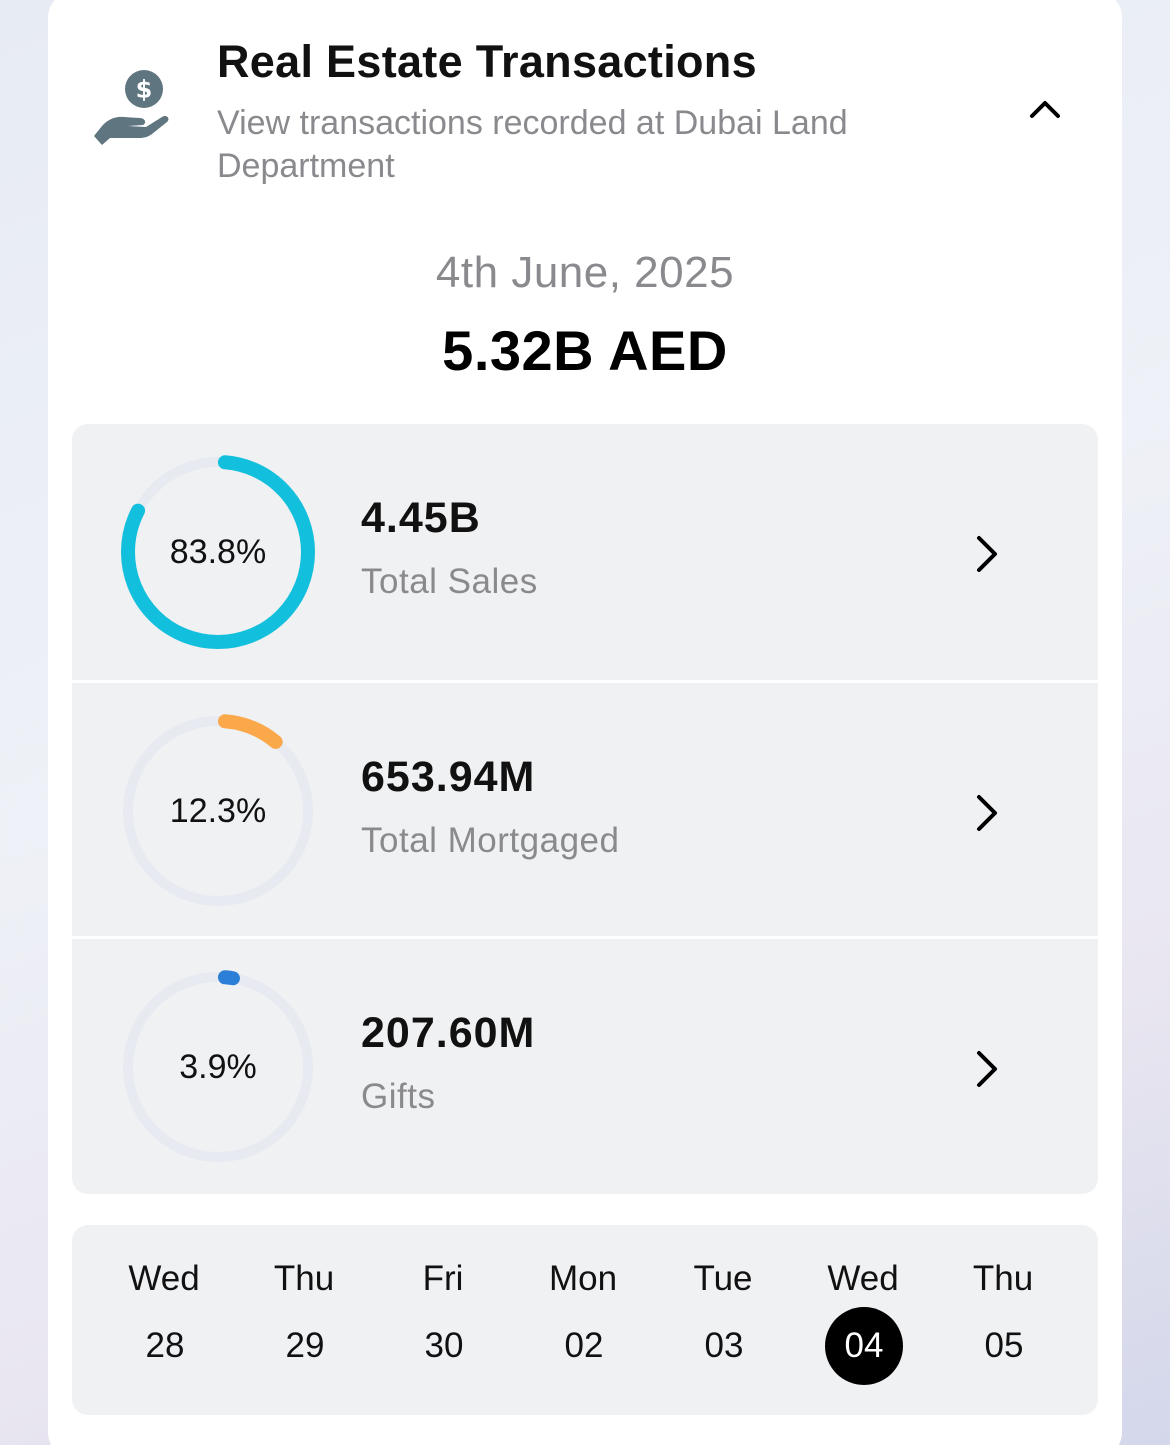 This screenshot has height=1445, width=1170. Describe the element at coordinates (723, 1278) in the screenshot. I see `day-name: Tue` at that location.